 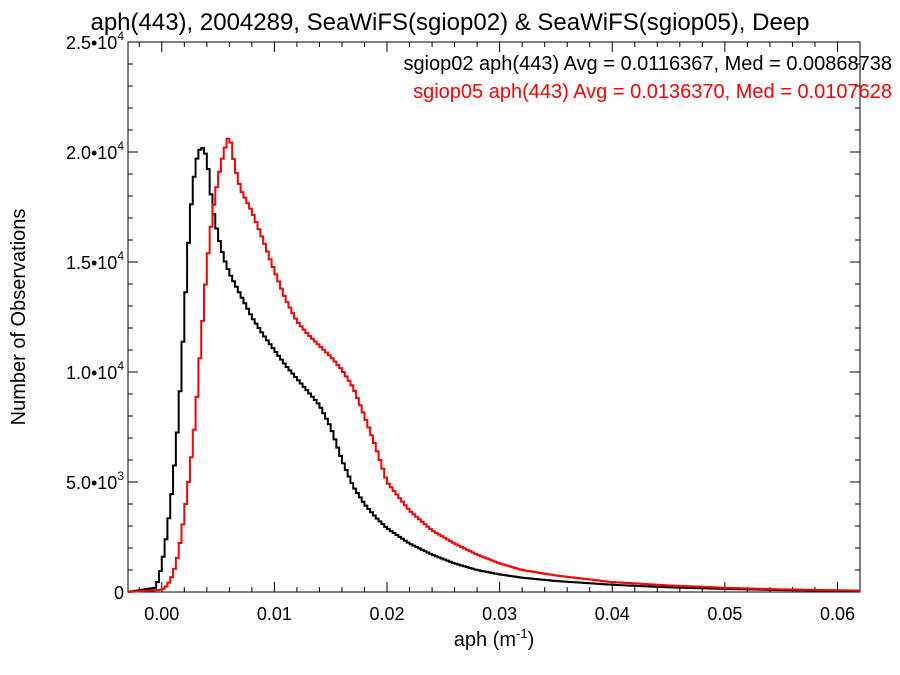 What do you see at coordinates (494, 638) in the screenshot?
I see `x-axis-label: aph (m-1)` at bounding box center [494, 638].